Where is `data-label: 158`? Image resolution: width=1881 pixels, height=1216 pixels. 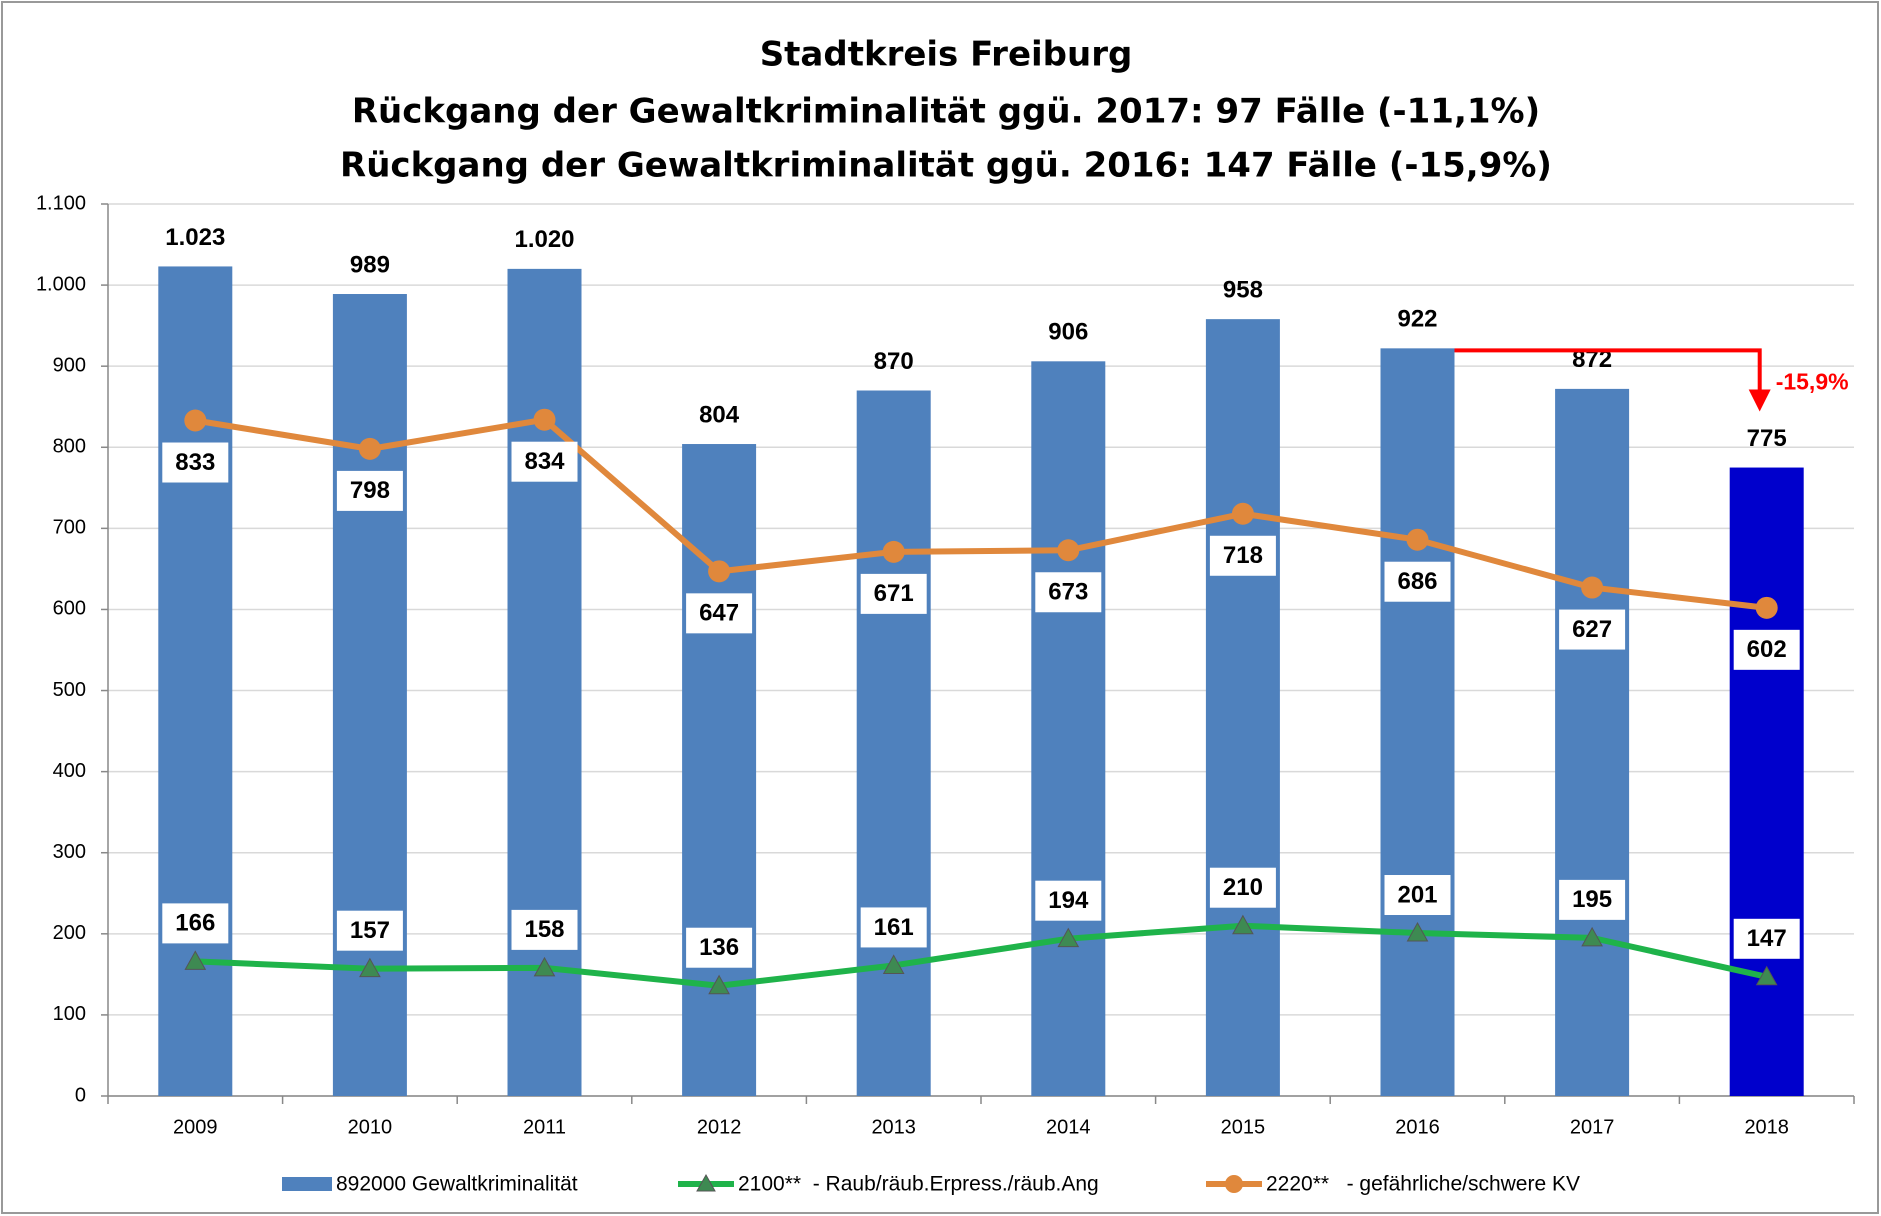 data-label: 158 is located at coordinates (544, 929).